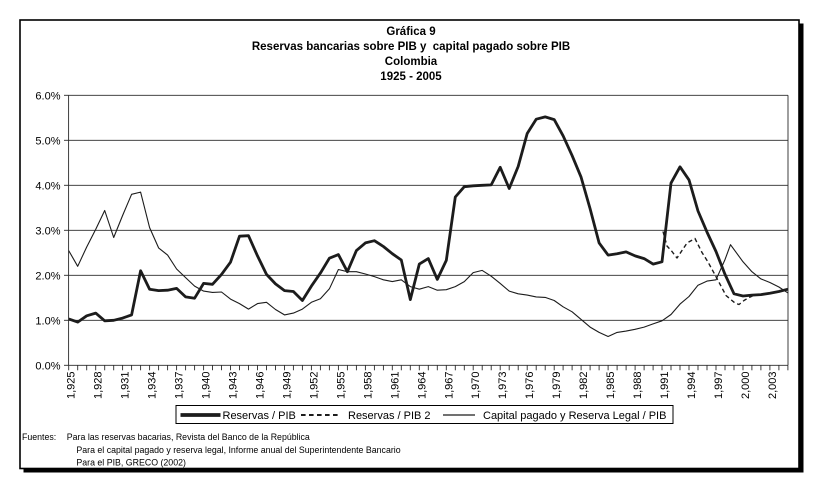 Image resolution: width=824 pixels, height=492 pixels. What do you see at coordinates (47, 366) in the screenshot?
I see `svg-text: 0.0%` at bounding box center [47, 366].